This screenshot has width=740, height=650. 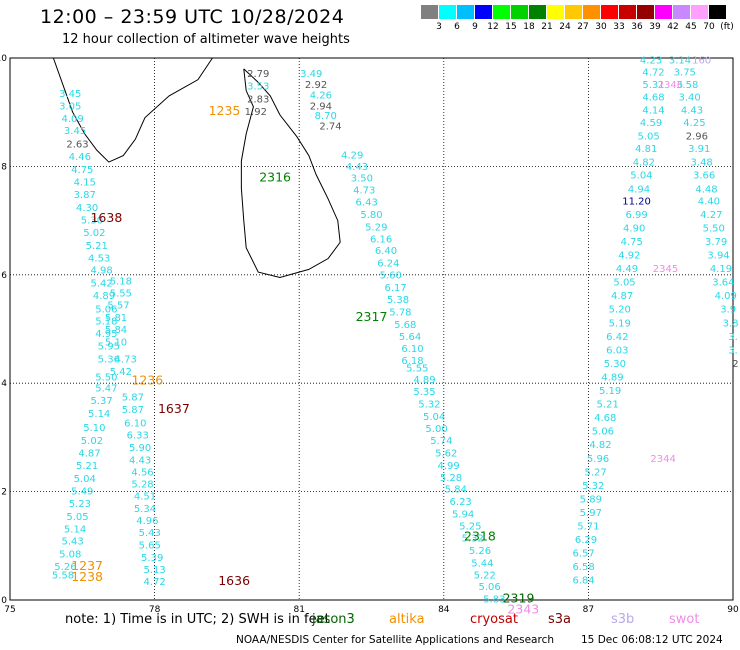 What do you see at coordinates (523, 609) in the screenshot?
I see `track-time-label: 2343` at bounding box center [523, 609].